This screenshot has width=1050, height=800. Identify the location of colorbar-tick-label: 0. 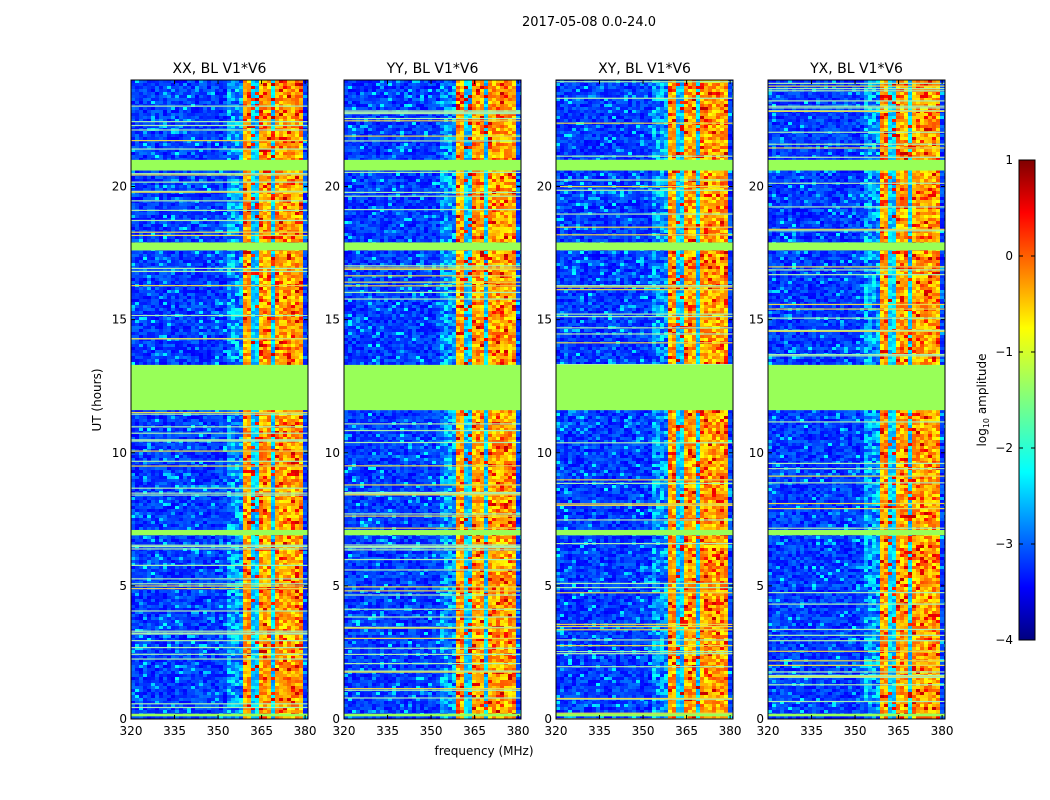
(1009, 256).